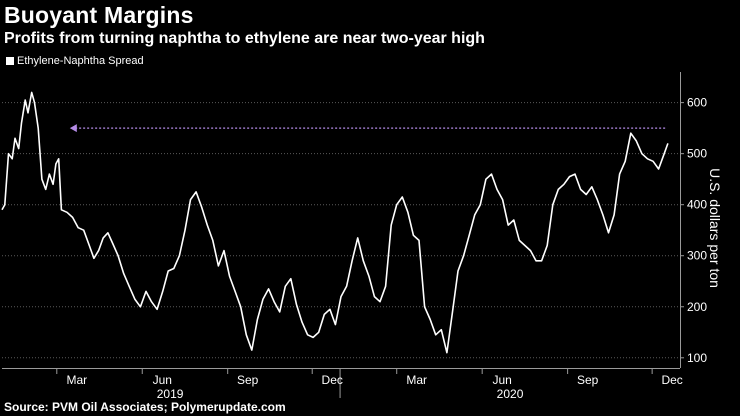 This screenshot has height=416, width=740. Describe the element at coordinates (697, 307) in the screenshot. I see `y-tick-label: 200` at that location.